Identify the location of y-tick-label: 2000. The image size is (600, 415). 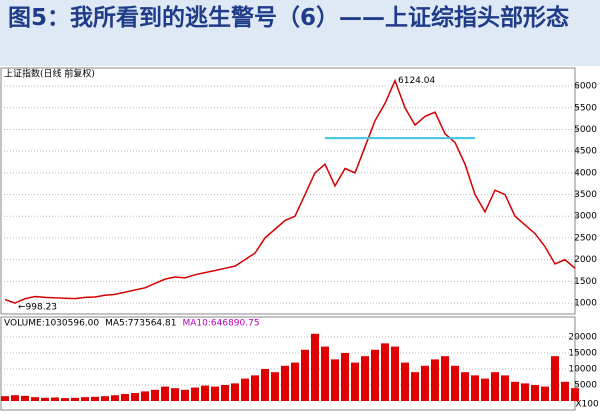
(585, 260).